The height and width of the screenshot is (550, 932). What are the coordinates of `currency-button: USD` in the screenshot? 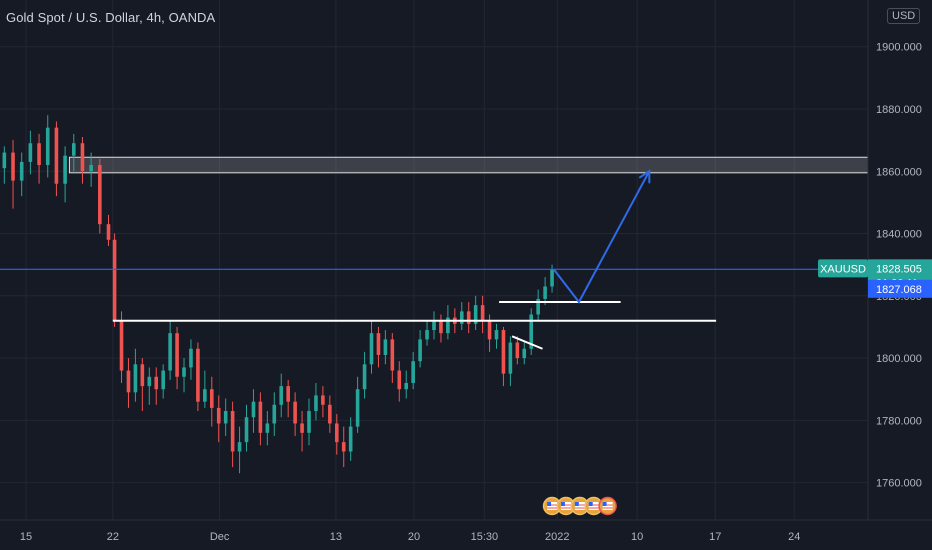 It's located at (904, 16).